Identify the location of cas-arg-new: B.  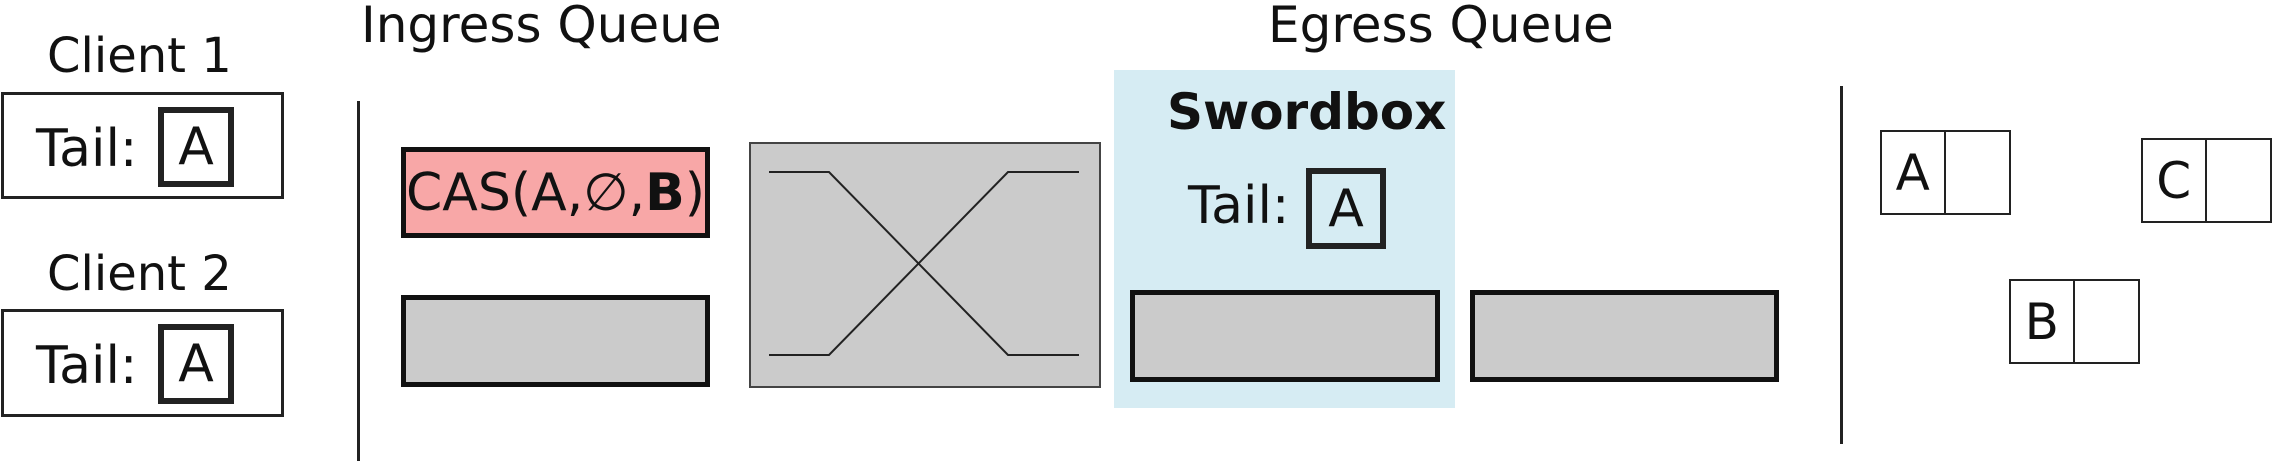
(665, 192).